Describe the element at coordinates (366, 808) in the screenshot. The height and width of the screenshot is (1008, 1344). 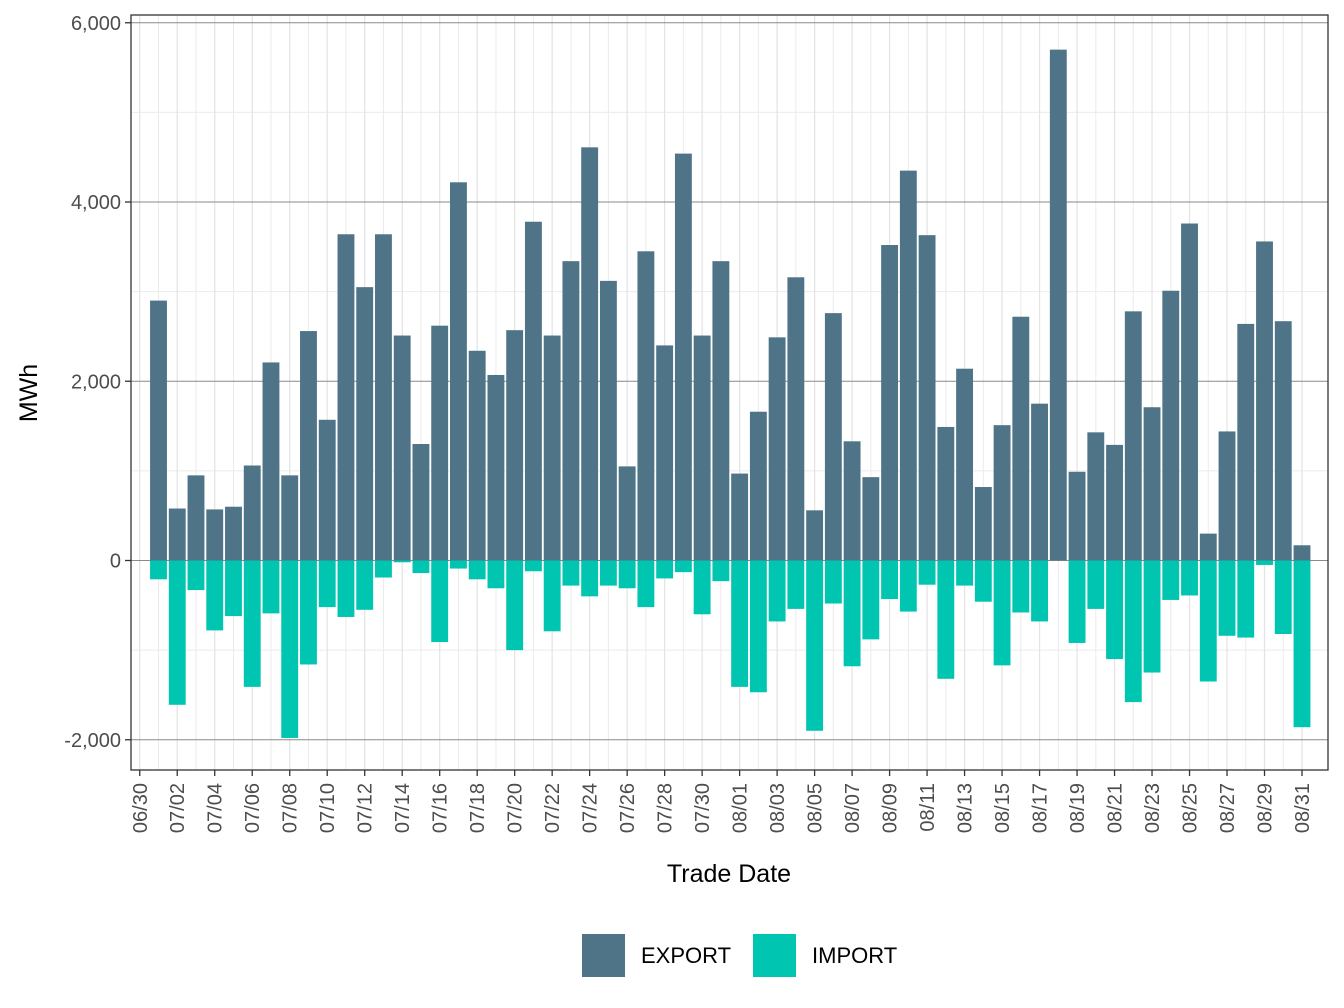
I see `x-tick-label: 07/12` at that location.